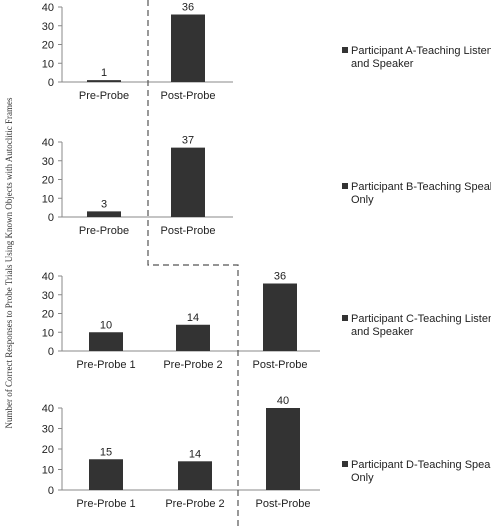 The image size is (491, 526). What do you see at coordinates (104, 204) in the screenshot?
I see `data-label: 3` at bounding box center [104, 204].